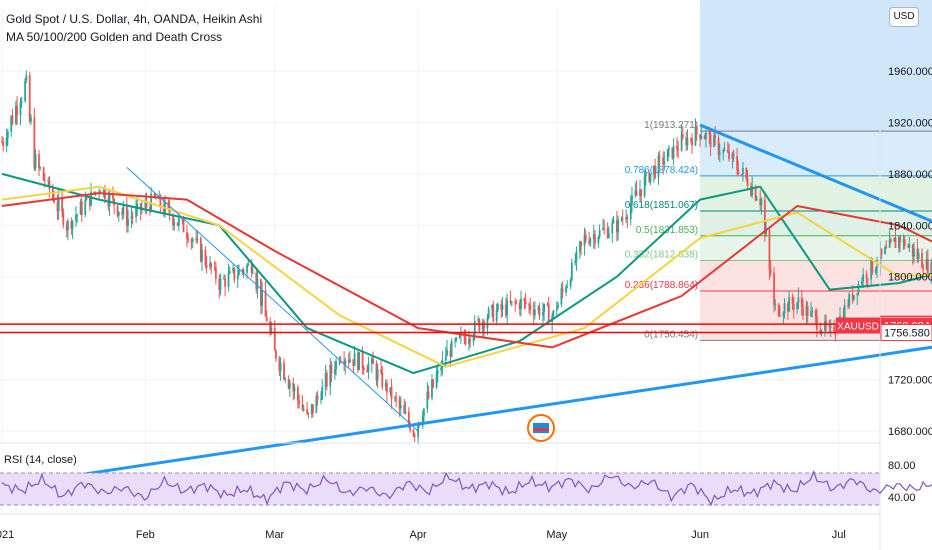  I want to click on time-tick-label: Apr, so click(418, 535).